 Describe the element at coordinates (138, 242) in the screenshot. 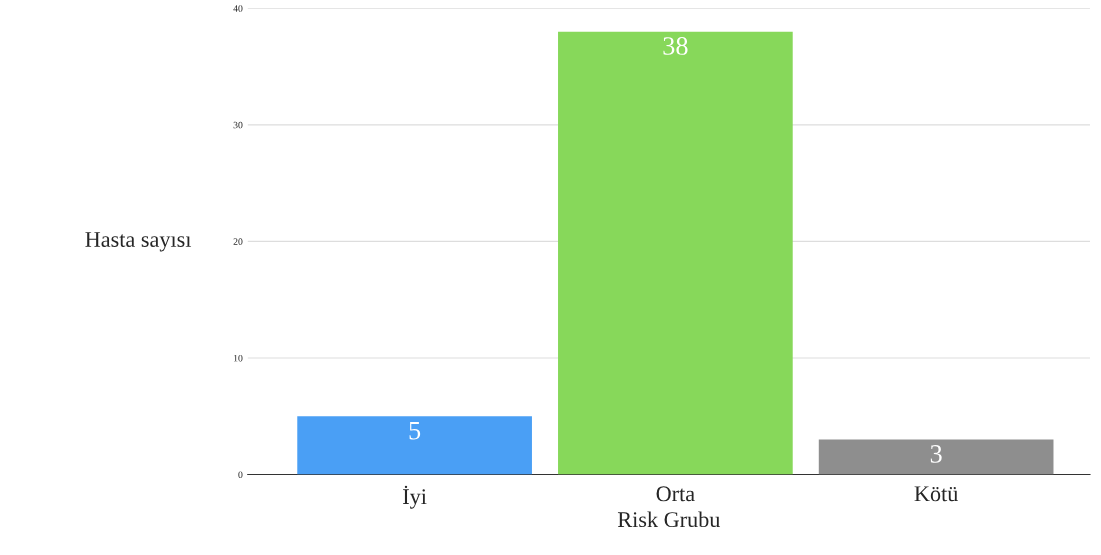

I see `y-axis-title: Hasta sayısı` at that location.